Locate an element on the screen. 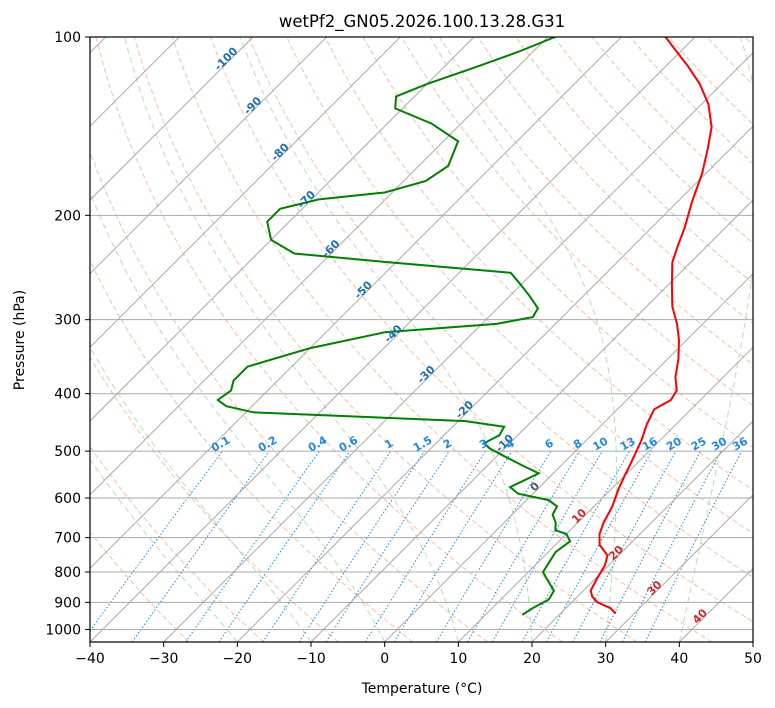 This screenshot has height=708, width=775. y-tick-label: 700 is located at coordinates (67, 539).